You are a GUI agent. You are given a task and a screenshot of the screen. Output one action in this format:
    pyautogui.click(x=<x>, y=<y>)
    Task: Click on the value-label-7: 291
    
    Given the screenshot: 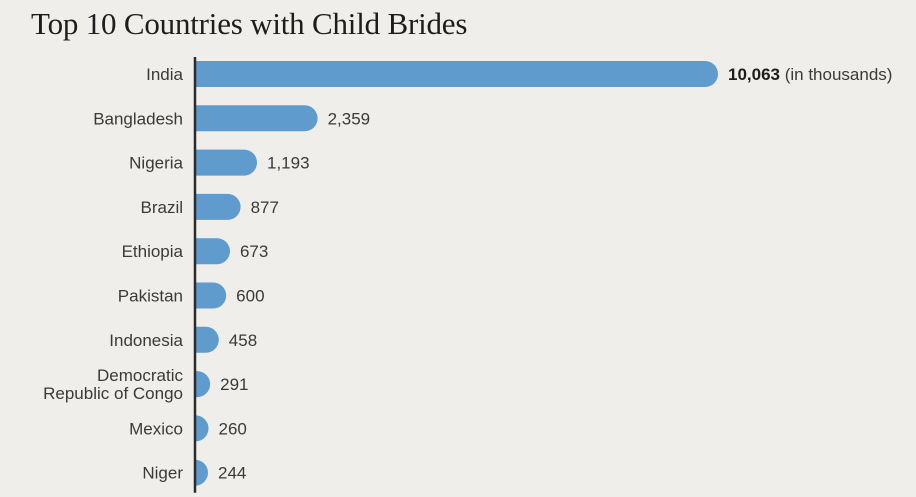 What is the action you would take?
    pyautogui.click(x=234, y=384)
    